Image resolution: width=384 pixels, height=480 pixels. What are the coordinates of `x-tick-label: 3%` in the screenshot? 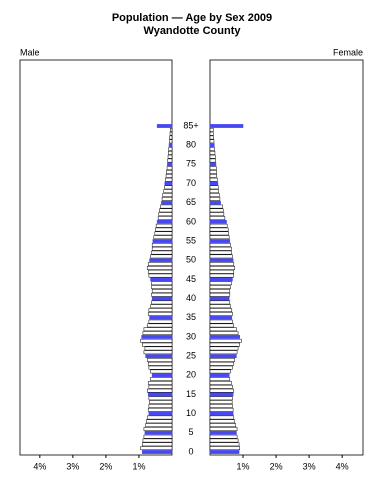 It's located at (309, 466).